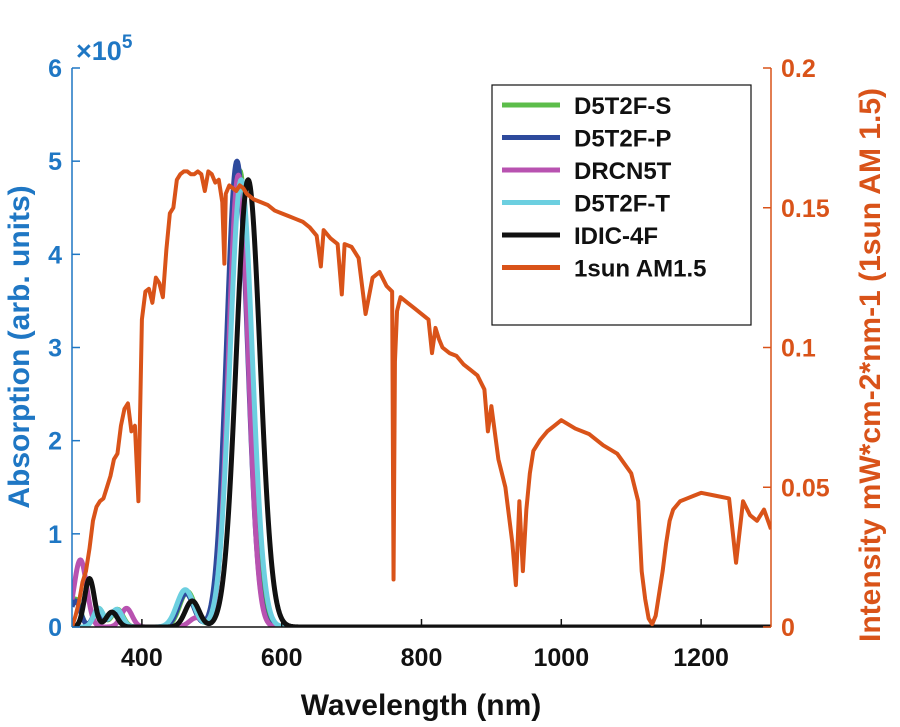 This screenshot has width=900, height=727. What do you see at coordinates (55, 255) in the screenshot?
I see `y-left-tick-label-4: 4` at bounding box center [55, 255].